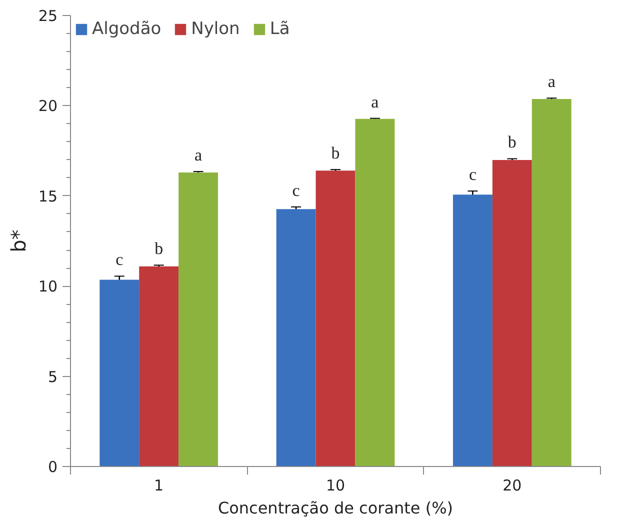 The width and height of the screenshot is (630, 530). What do you see at coordinates (48, 196) in the screenshot?
I see `y-tick-label: 15` at bounding box center [48, 196].